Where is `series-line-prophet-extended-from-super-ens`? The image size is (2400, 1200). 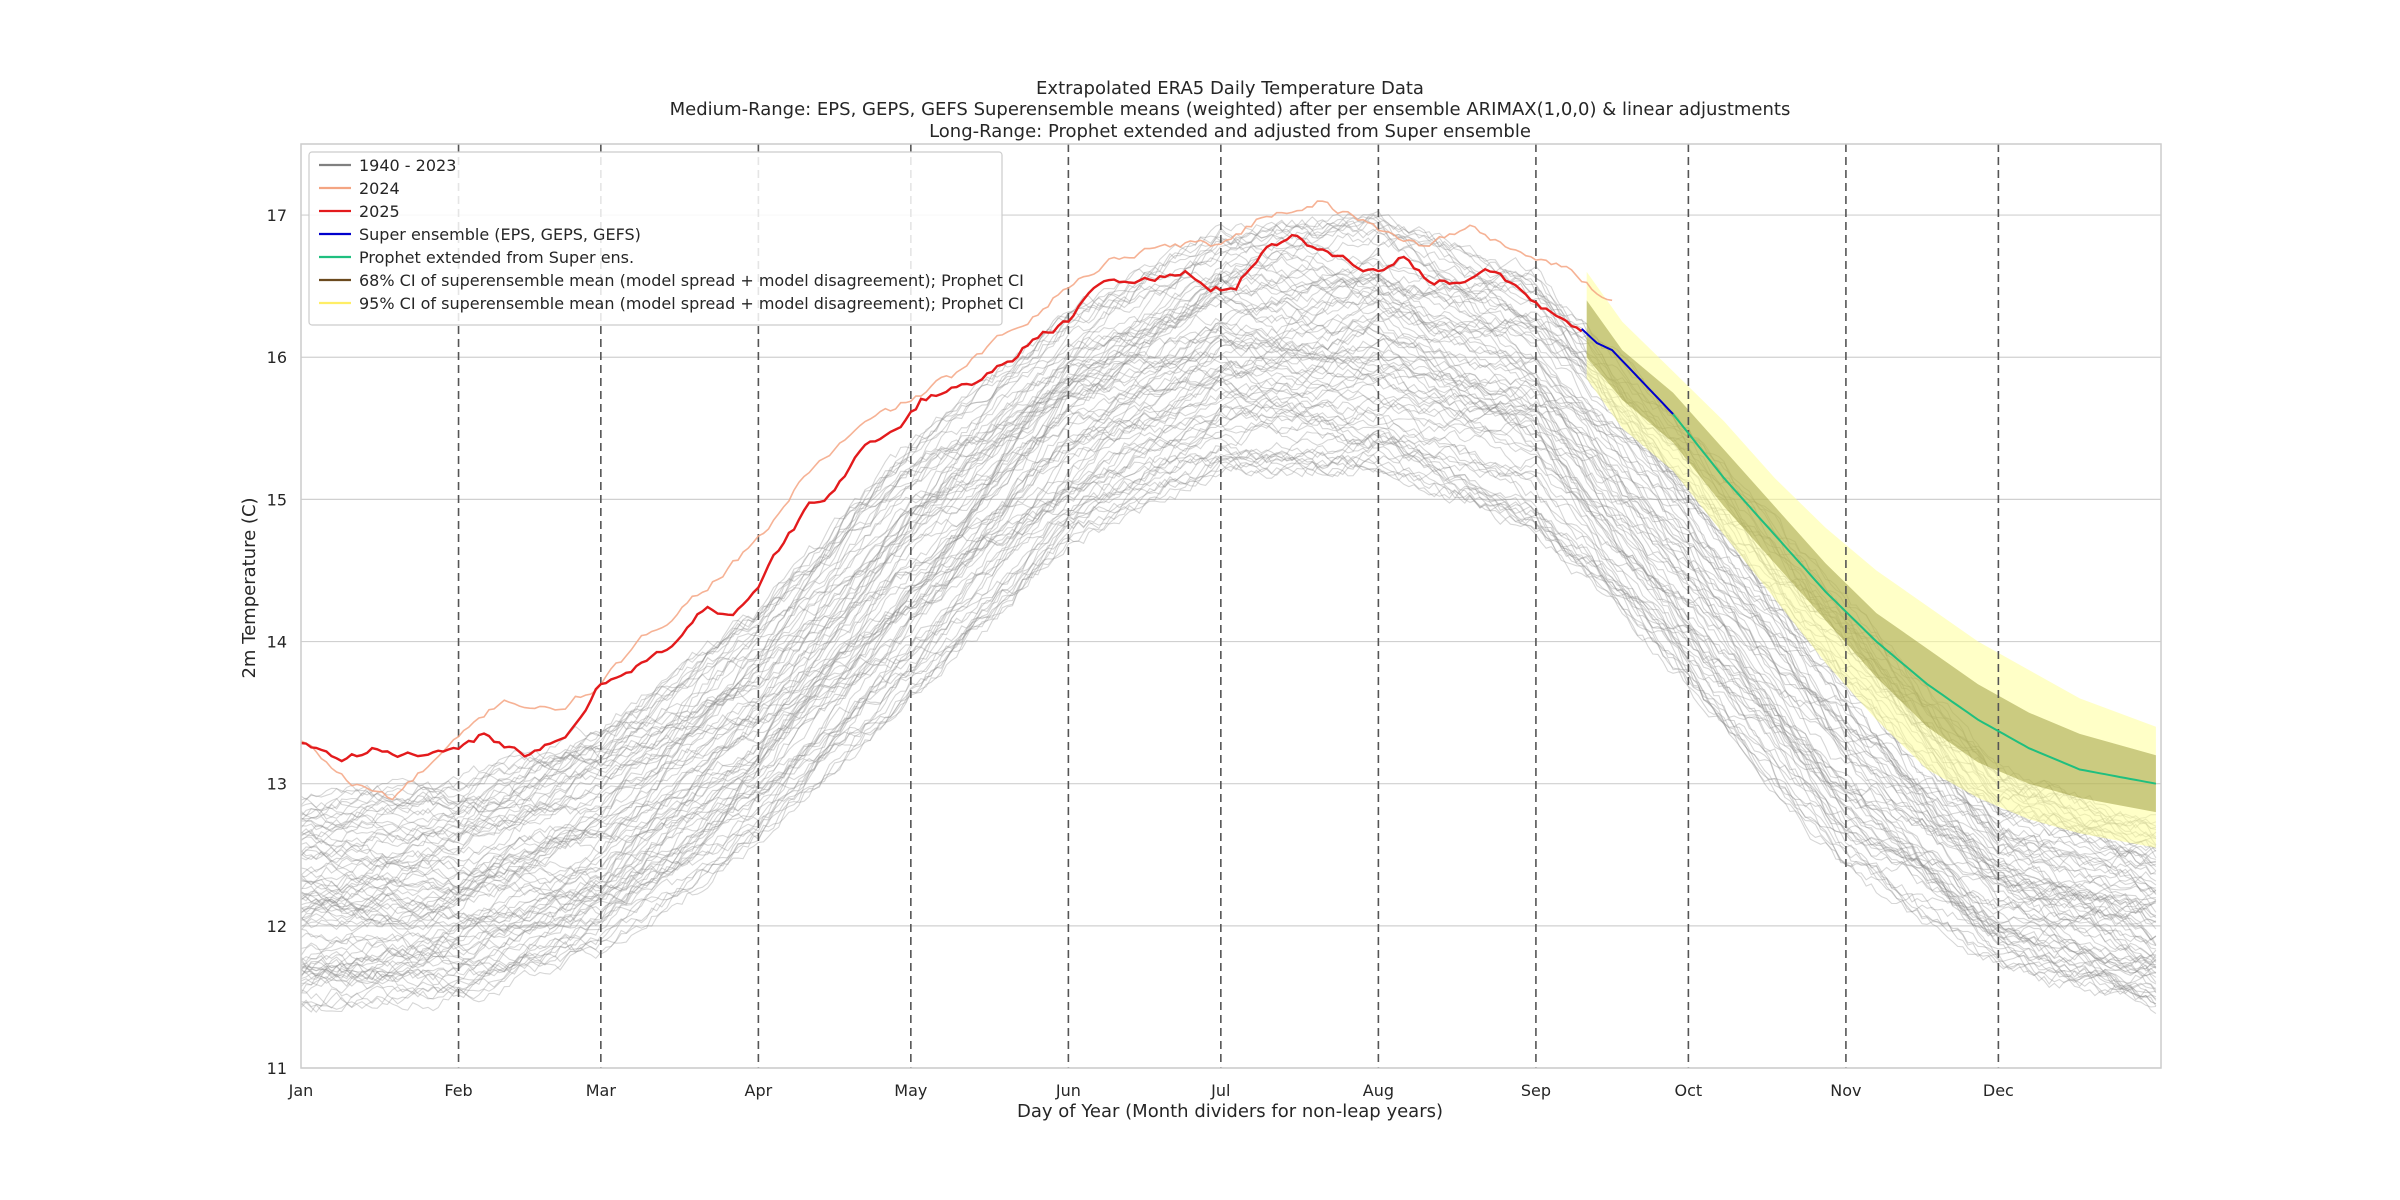 series-line-prophet-extended-from-super-ens is located at coordinates (1914, 599).